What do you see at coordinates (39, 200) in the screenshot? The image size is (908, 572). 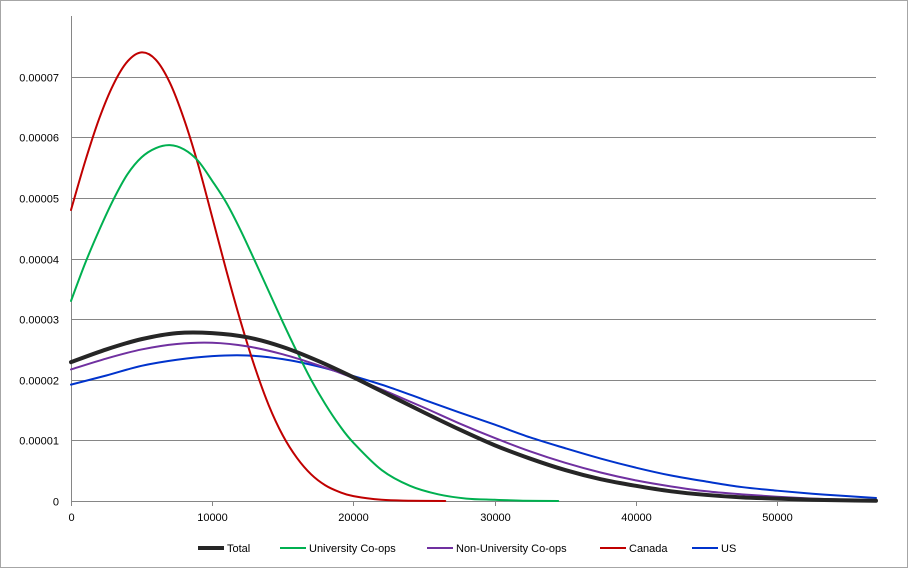 I see `y-tick-label: 0.00005` at bounding box center [39, 200].